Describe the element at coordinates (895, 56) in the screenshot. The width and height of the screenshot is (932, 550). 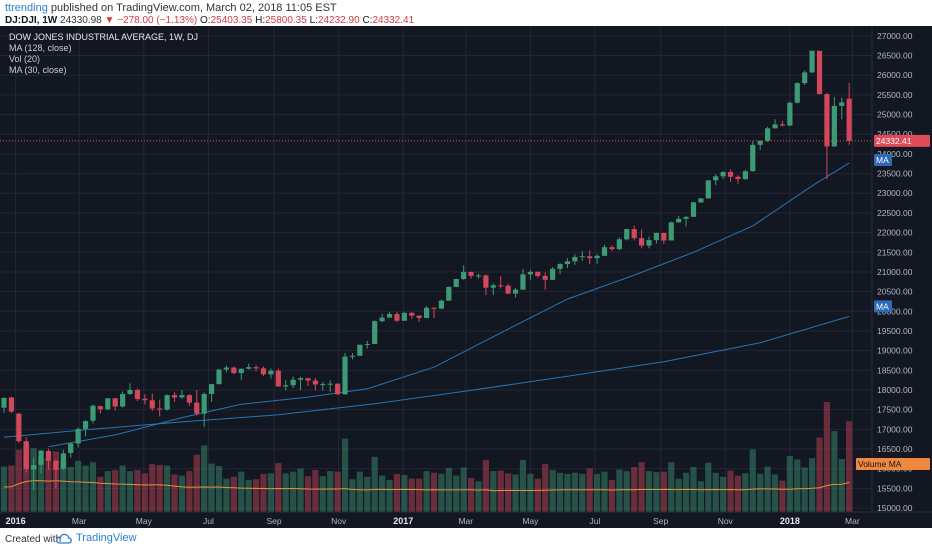
I see `price-tick-label: 26500.00` at that location.